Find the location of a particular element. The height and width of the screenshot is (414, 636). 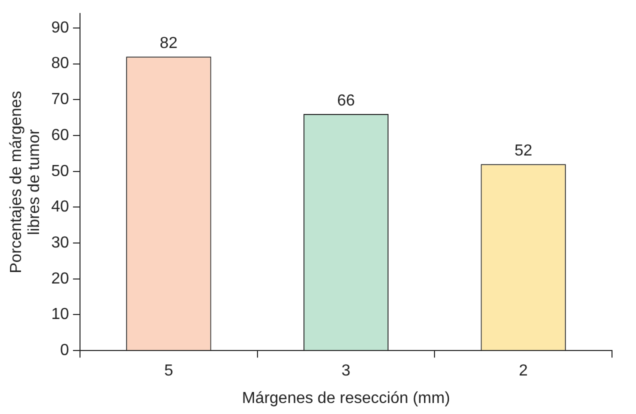

x-tick-label: 3 is located at coordinates (346, 371).